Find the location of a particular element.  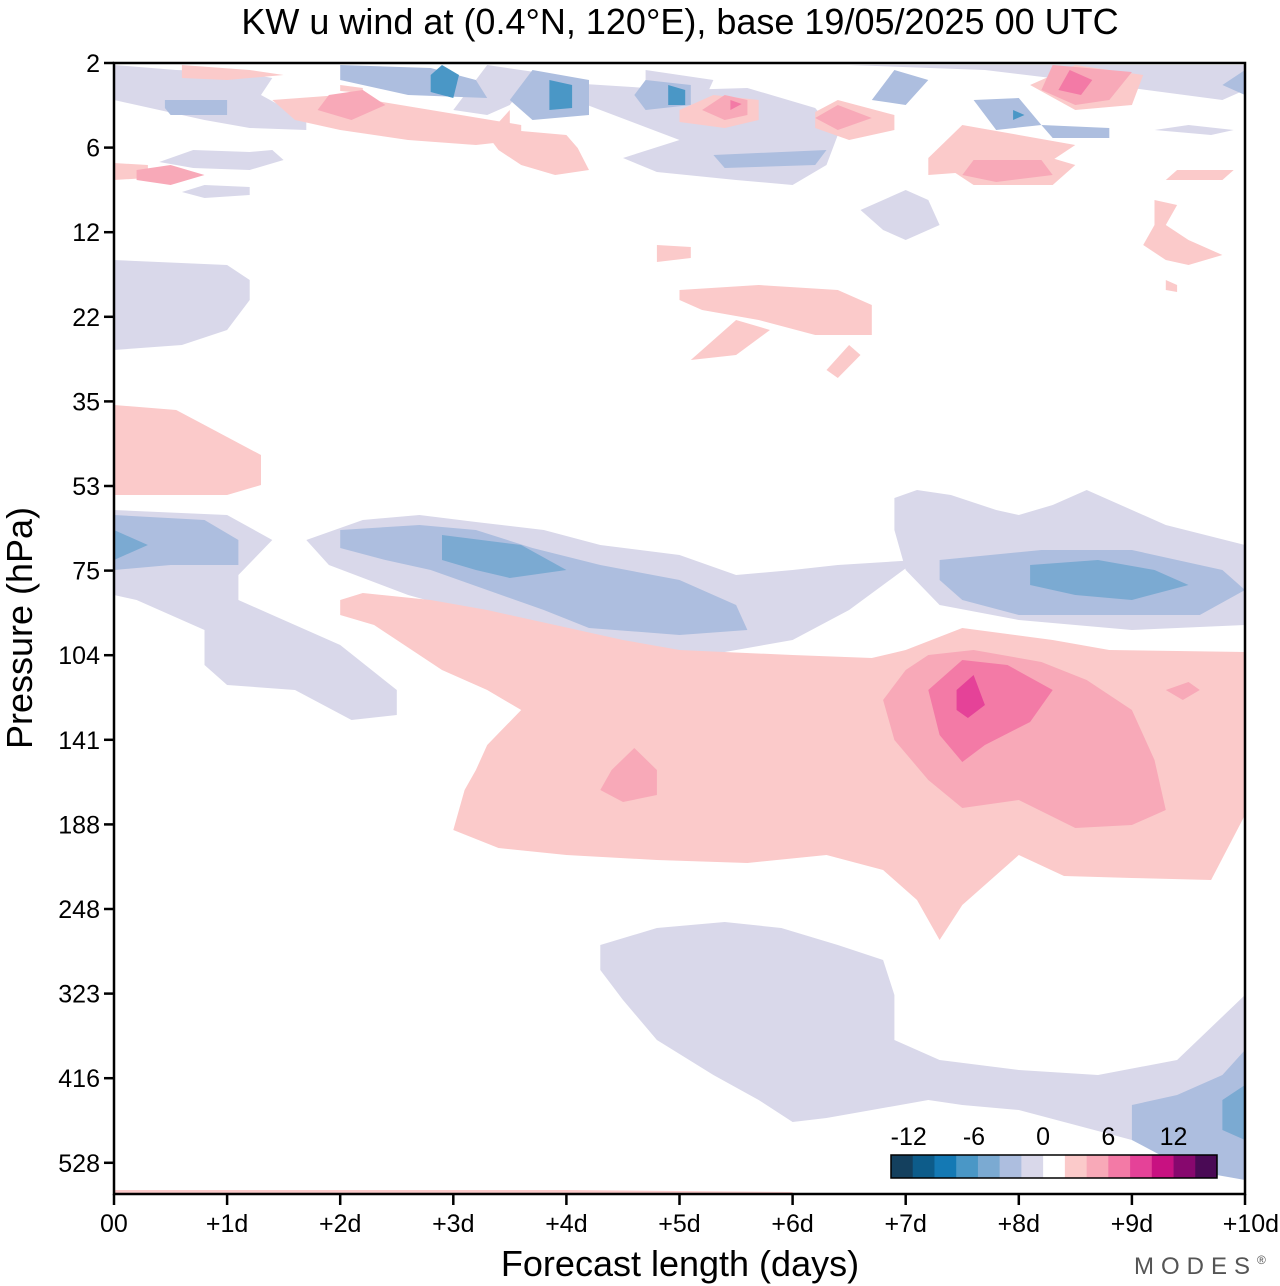

brand-name: MODES is located at coordinates (1195, 1266).